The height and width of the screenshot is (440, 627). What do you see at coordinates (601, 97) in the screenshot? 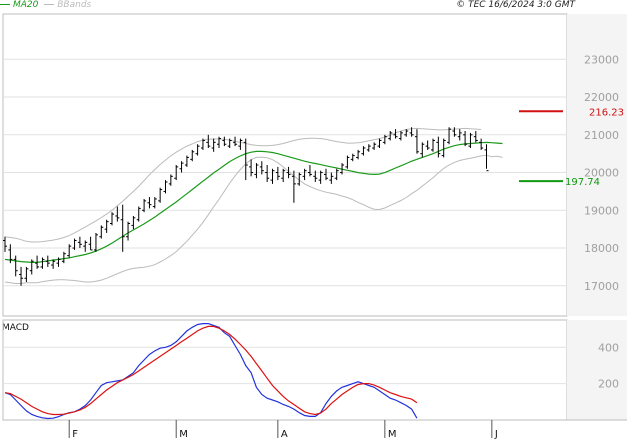
I see `price-tick-label: 22000` at bounding box center [601, 97].